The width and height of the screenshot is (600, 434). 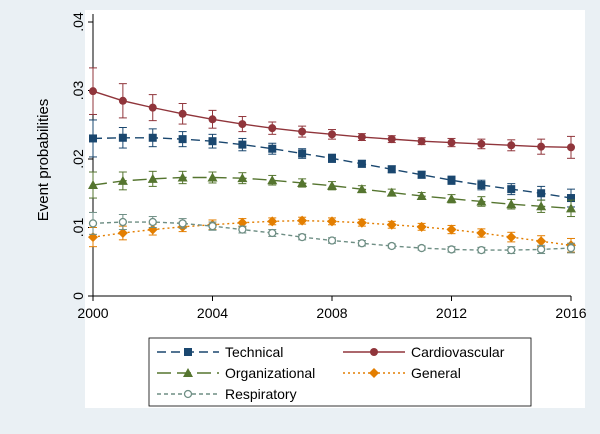 I want to click on legend-label: Organizational, so click(x=270, y=373).